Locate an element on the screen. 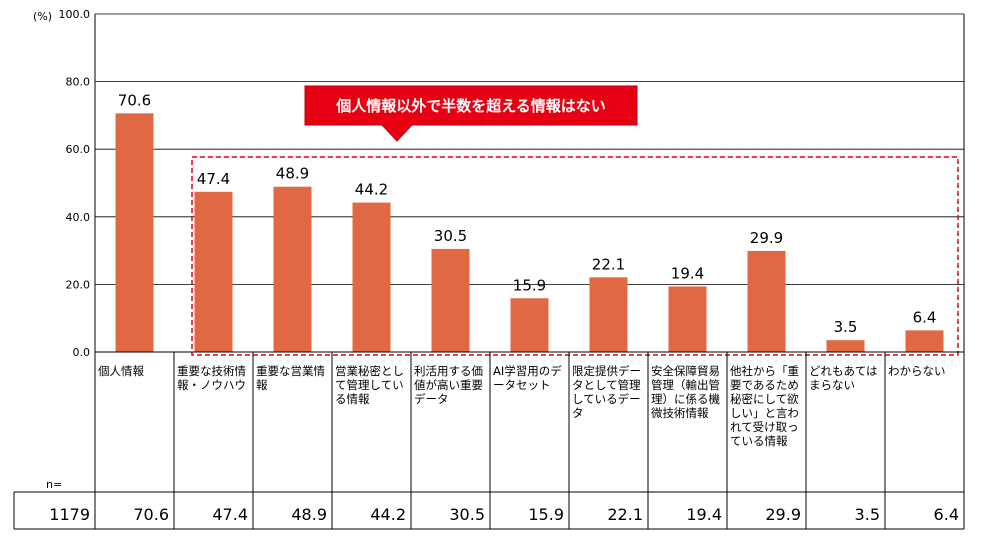  data-label: 30.5 is located at coordinates (450, 236).